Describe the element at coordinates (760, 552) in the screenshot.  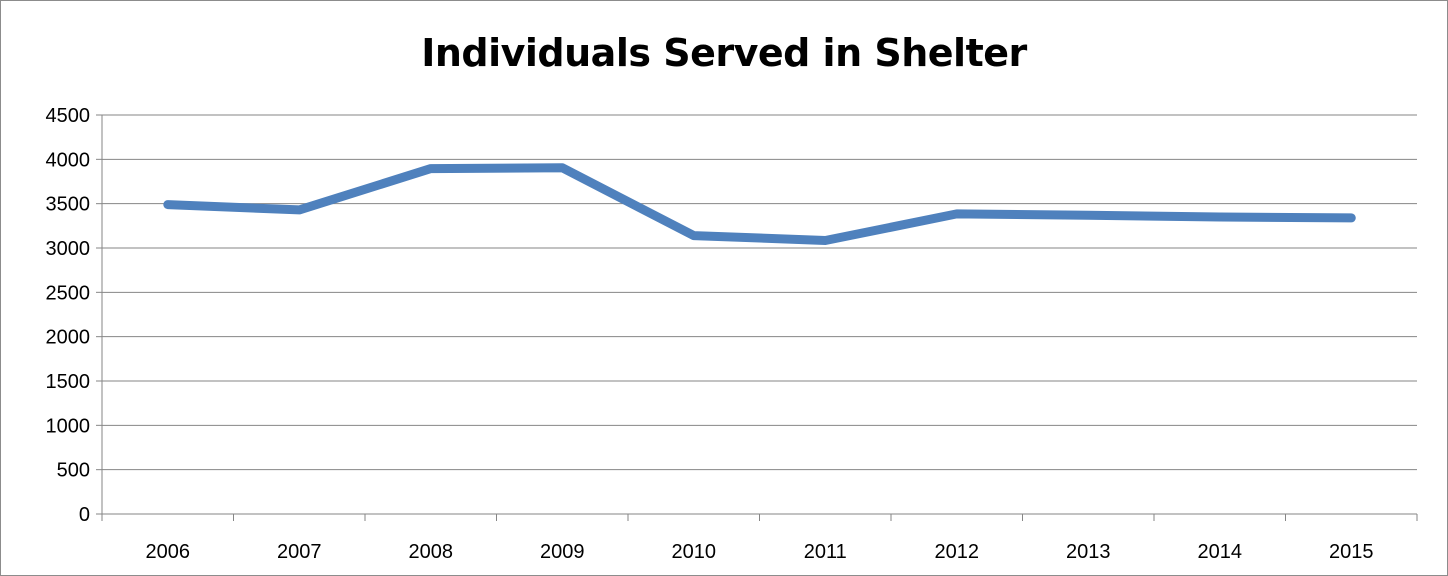
I see `x-tick-labels: 2006 2007 2008 2009 2010 2011 2012 2013 2014 2015` at that location.